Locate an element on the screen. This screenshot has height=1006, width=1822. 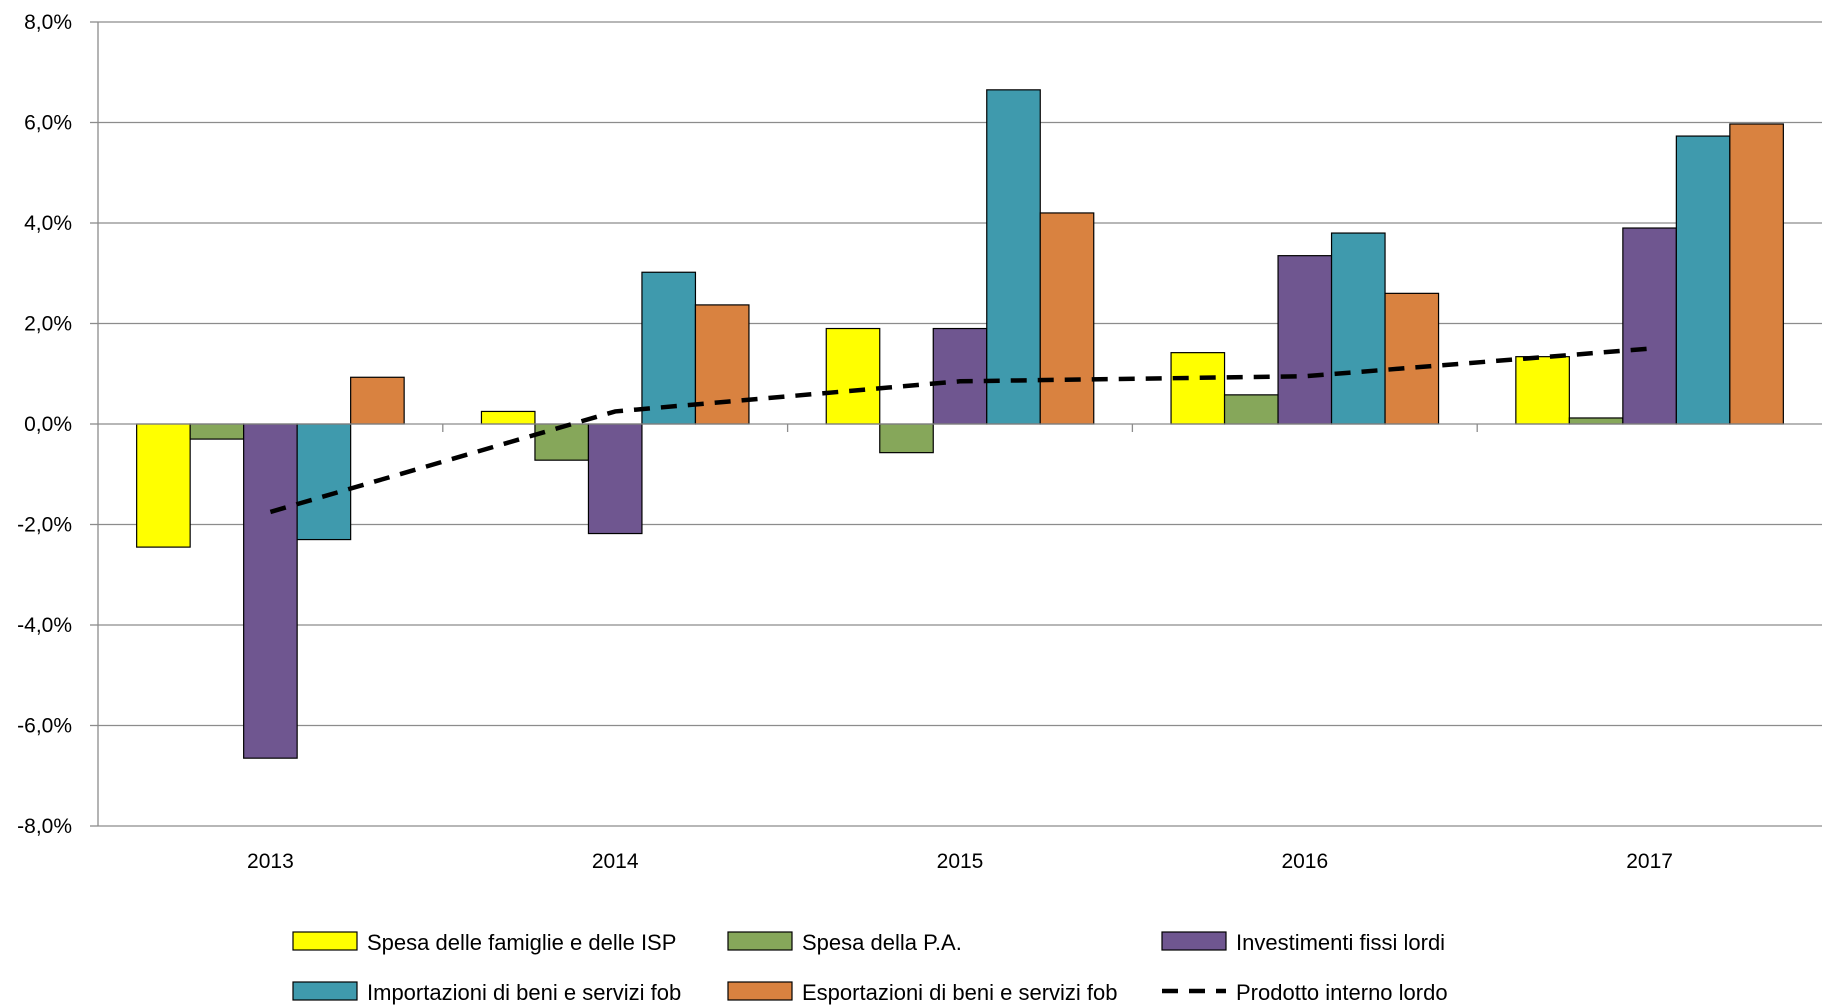
y-axis-tick-labels: 8,0% 6,0% 4,0% 2,0% 0,0% -2,0% -4,0% -6,0% -8,0% is located at coordinates (44, 424).